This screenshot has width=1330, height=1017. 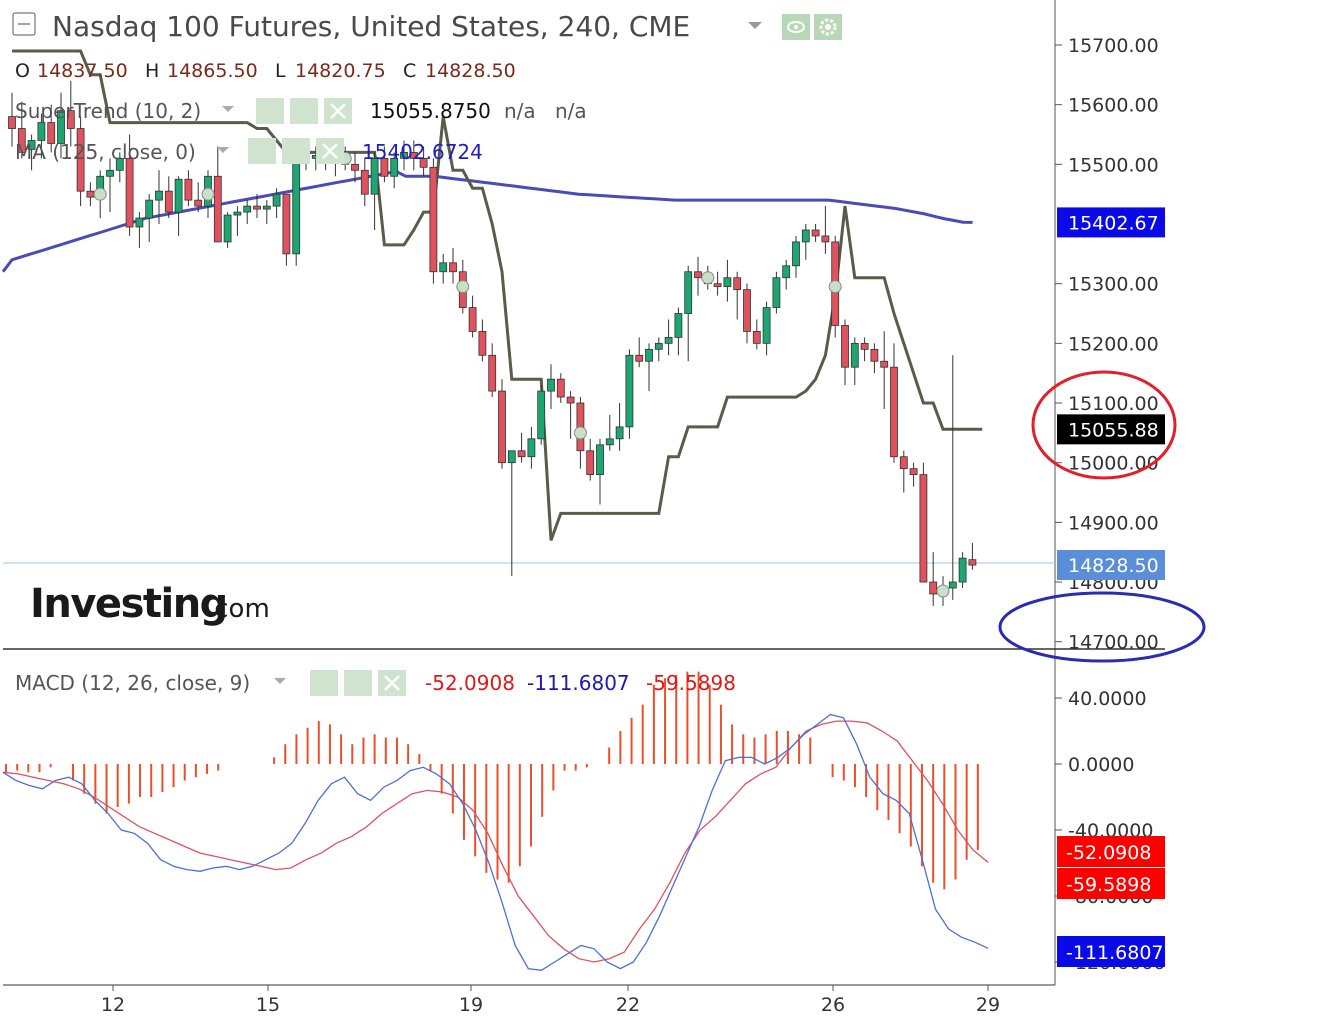 I want to click on macd-value-label-signal: -59.5898, so click(x=1111, y=883).